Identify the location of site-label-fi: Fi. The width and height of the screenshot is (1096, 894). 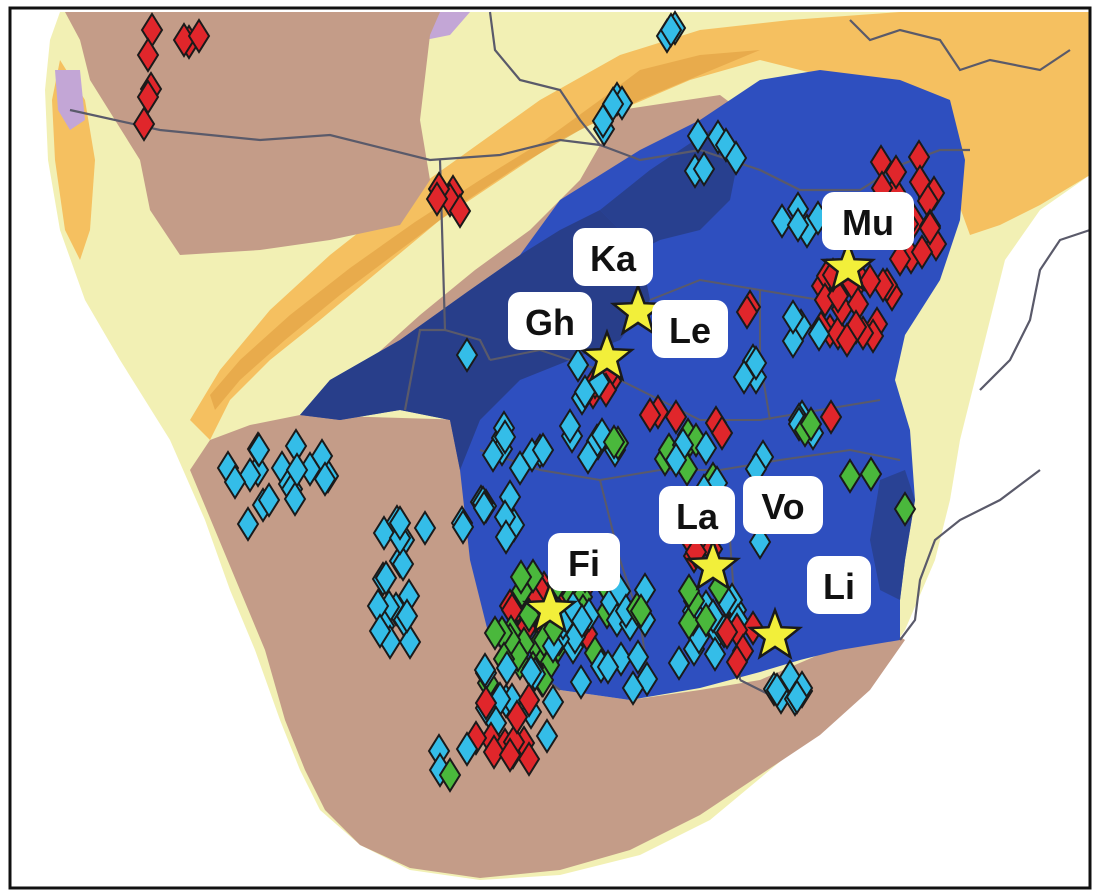
(584, 562).